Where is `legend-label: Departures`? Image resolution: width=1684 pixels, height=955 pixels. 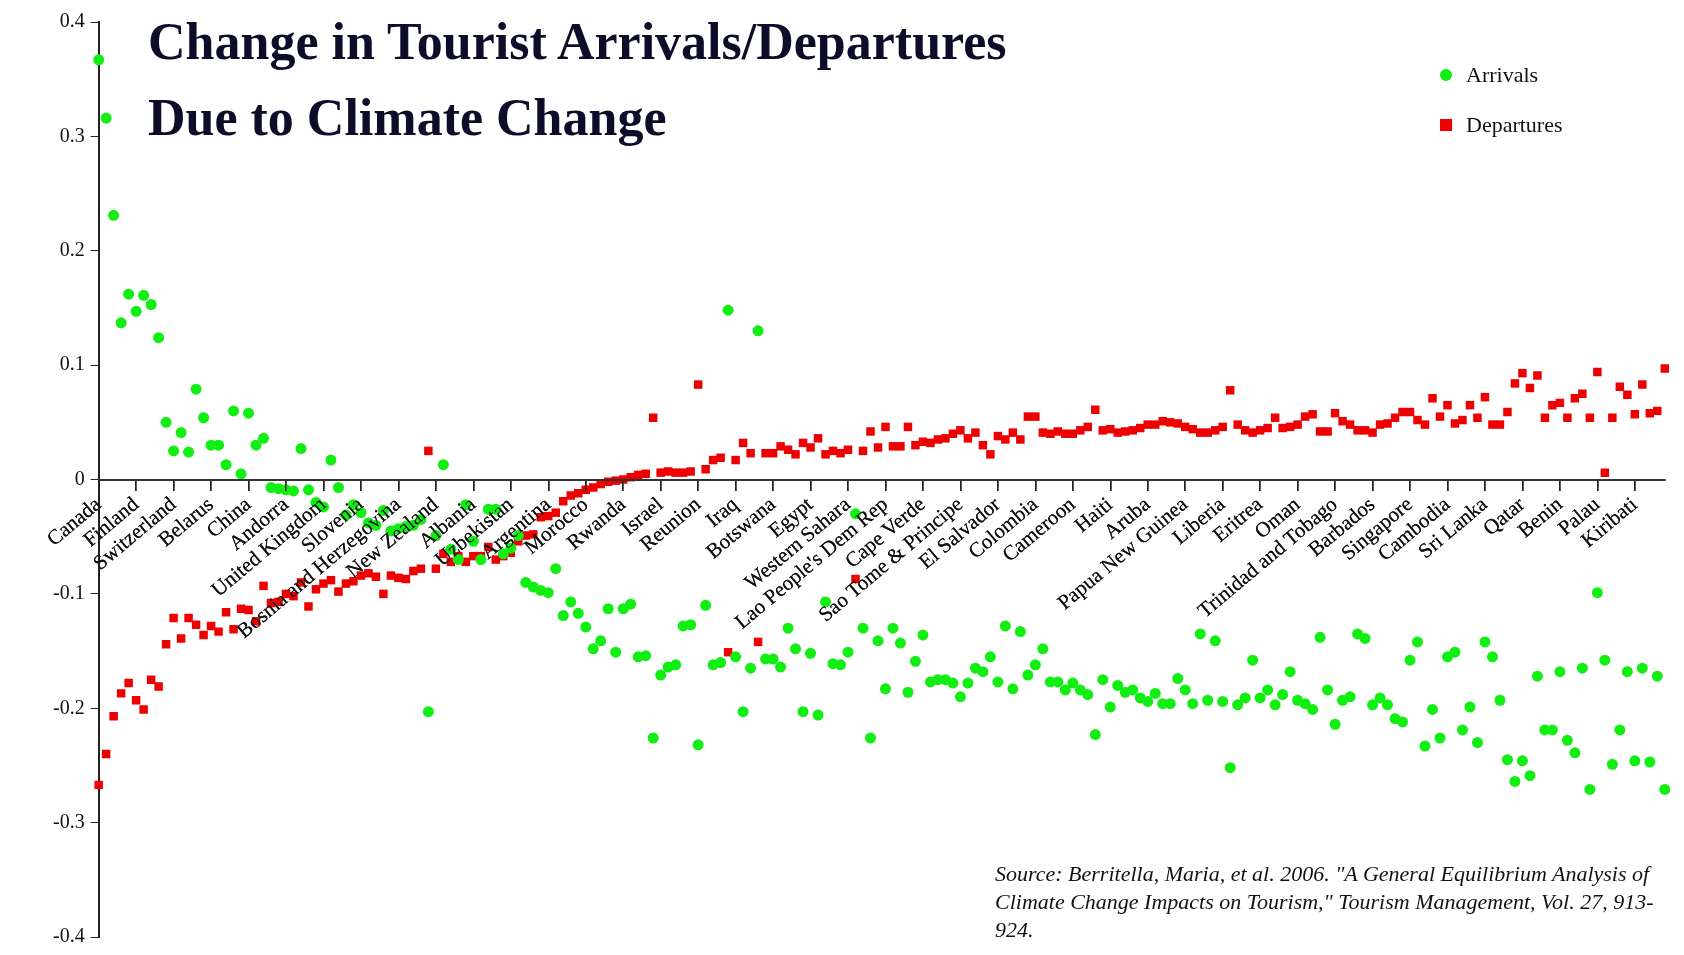
legend-label: Departures is located at coordinates (1514, 125).